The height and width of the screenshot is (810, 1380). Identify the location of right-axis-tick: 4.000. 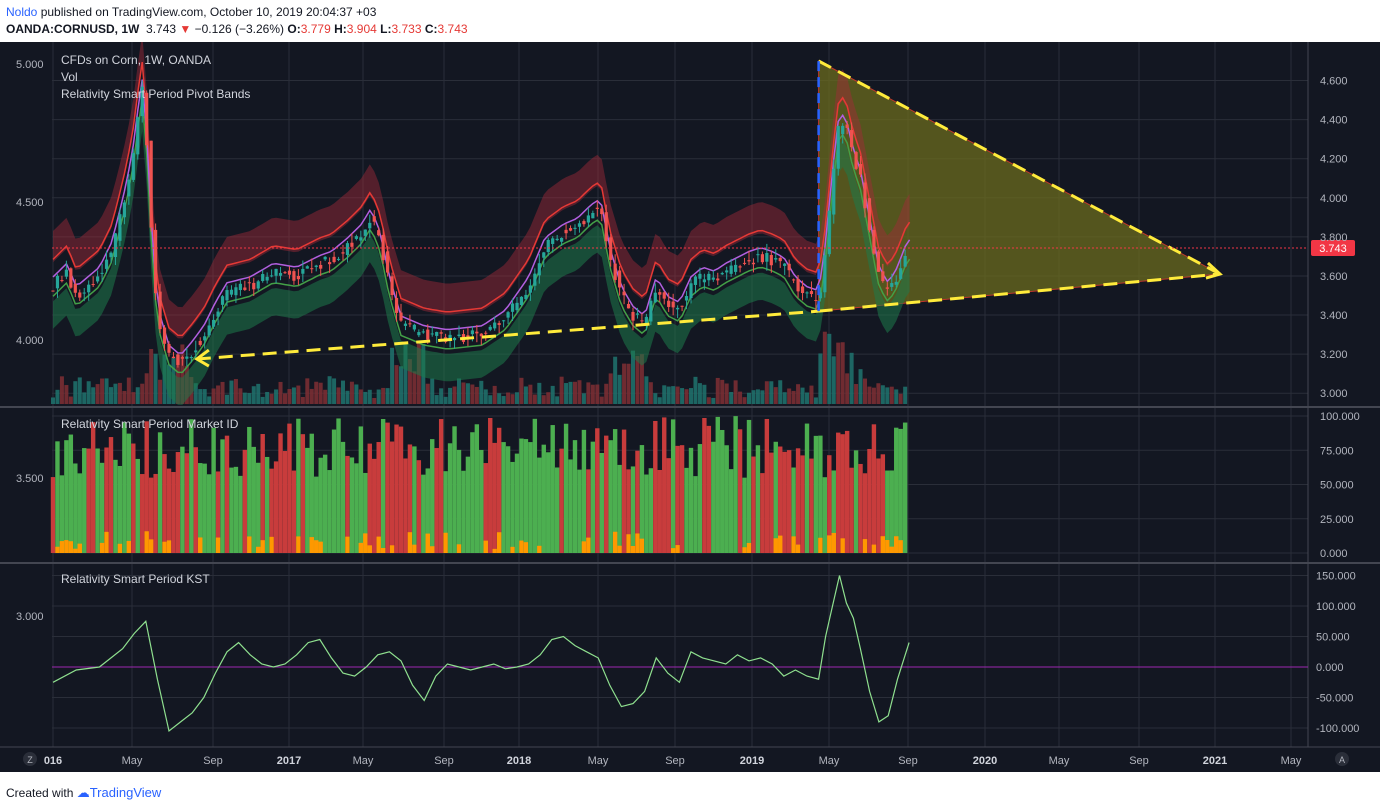
(1334, 199).